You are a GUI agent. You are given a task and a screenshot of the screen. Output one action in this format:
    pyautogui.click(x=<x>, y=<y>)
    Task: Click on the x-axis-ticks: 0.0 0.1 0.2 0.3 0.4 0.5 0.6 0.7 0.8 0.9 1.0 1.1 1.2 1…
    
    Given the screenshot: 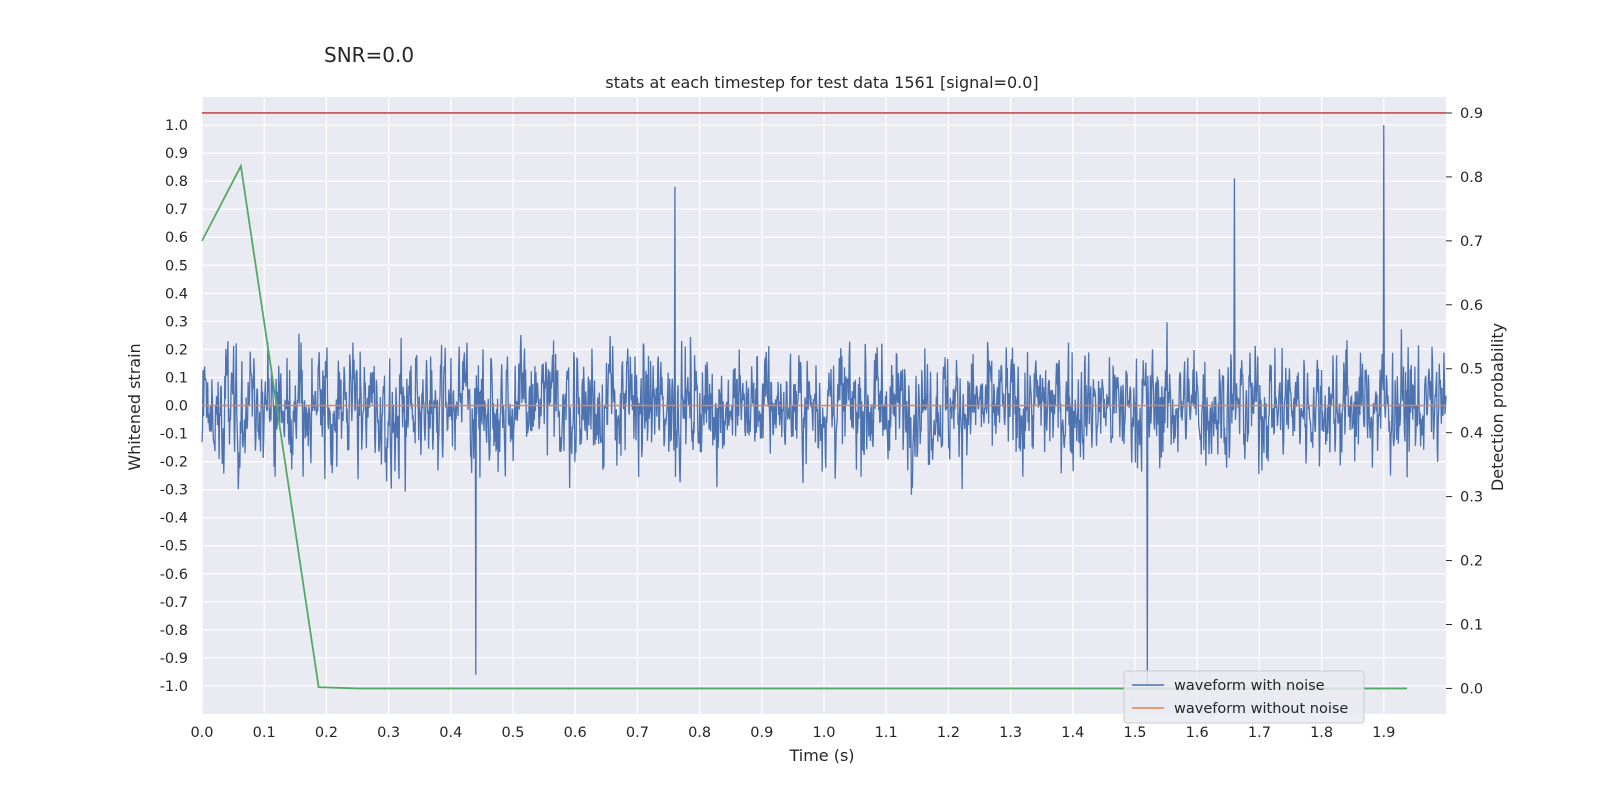 What is the action you would take?
    pyautogui.click(x=792, y=733)
    